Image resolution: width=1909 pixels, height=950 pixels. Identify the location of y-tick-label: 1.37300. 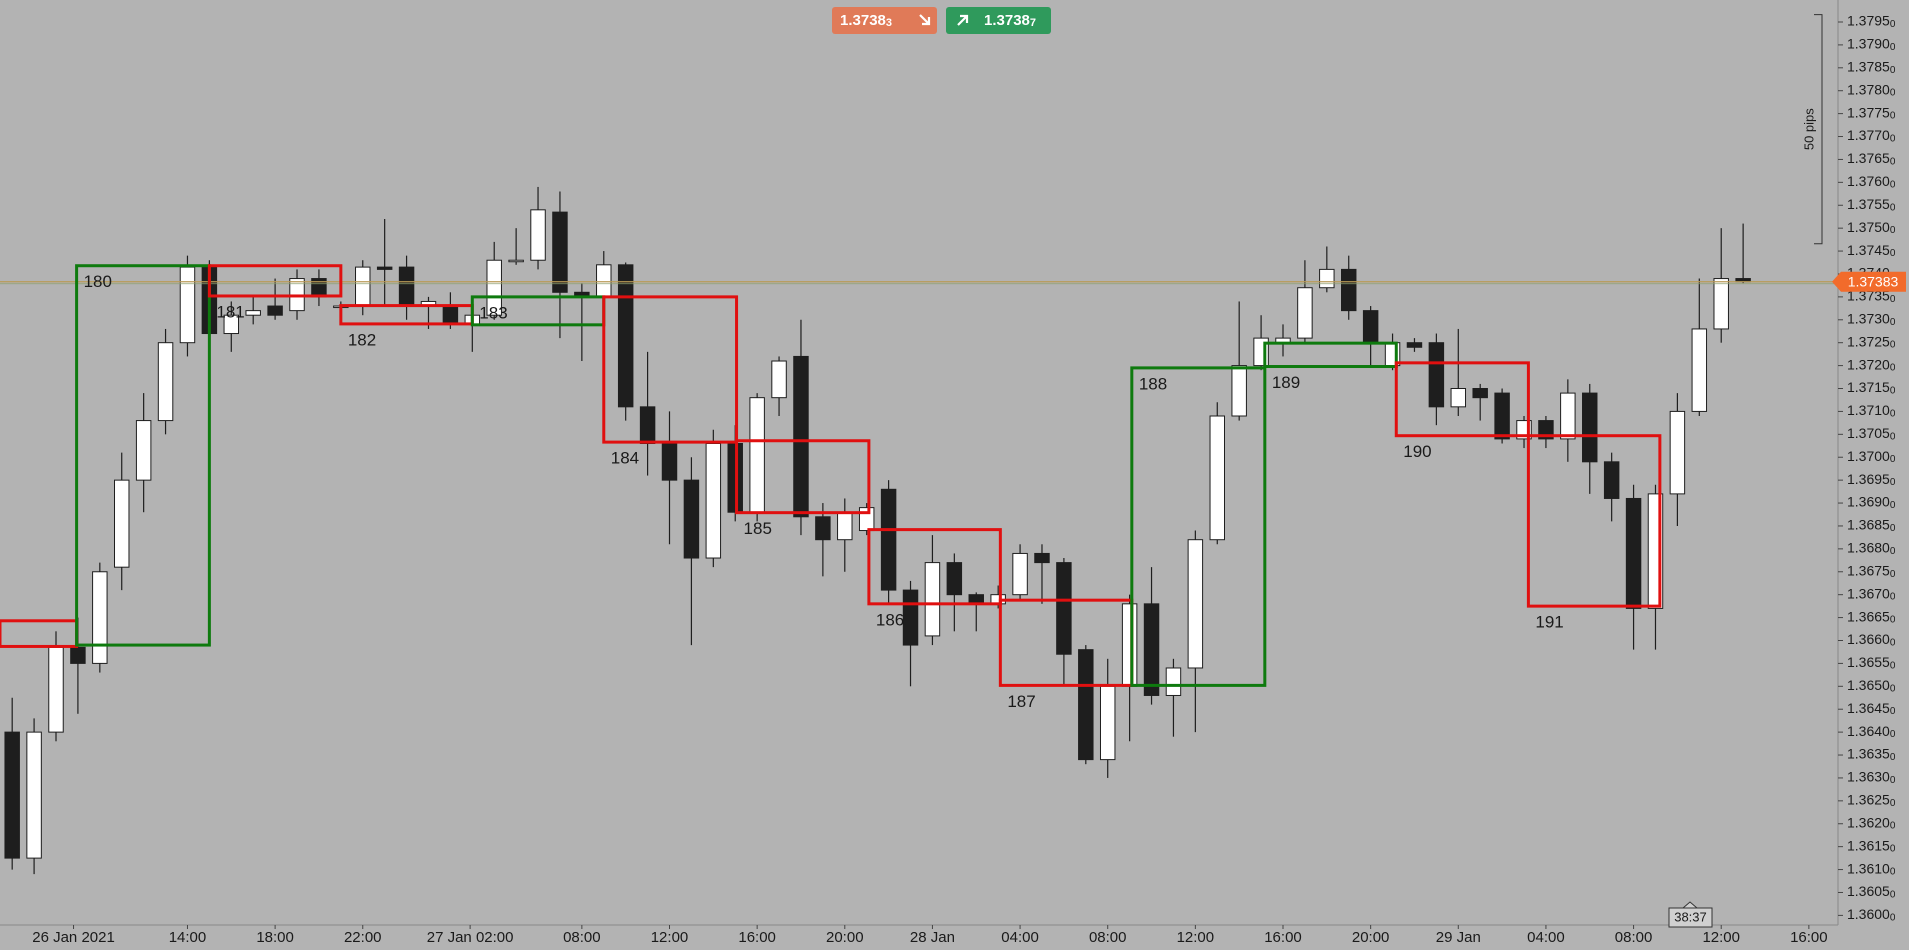
(1871, 318).